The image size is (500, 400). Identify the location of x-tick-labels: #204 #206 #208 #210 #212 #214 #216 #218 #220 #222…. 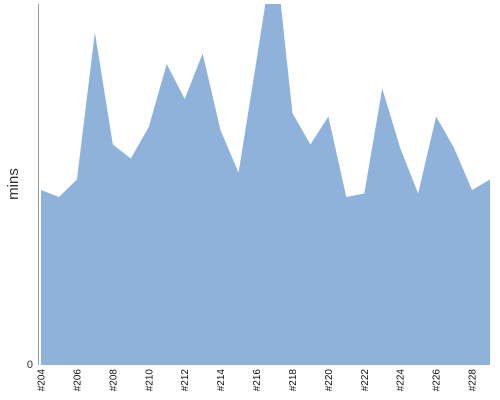
(258, 380).